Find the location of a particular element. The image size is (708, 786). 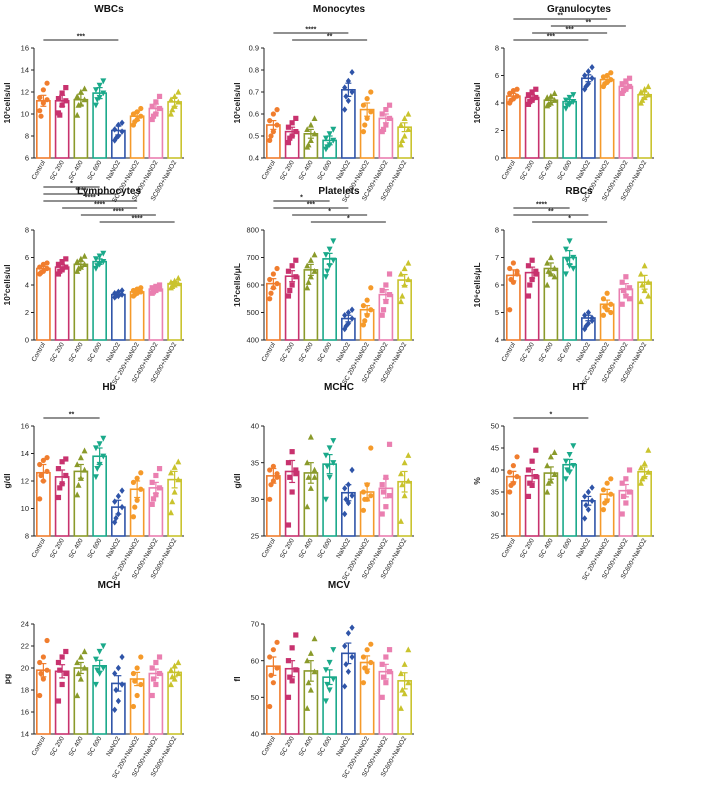

panel-title: MCV is located at coordinates (339, 585).